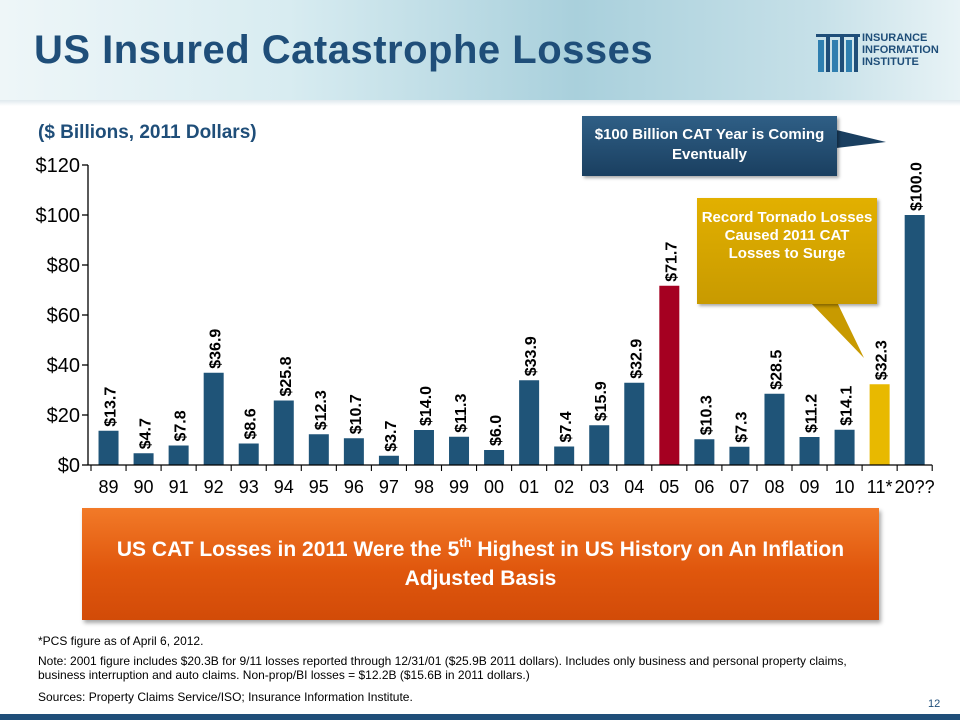 This screenshot has height=720, width=960. What do you see at coordinates (109, 487) in the screenshot?
I see `x-tick-label: 89` at bounding box center [109, 487].